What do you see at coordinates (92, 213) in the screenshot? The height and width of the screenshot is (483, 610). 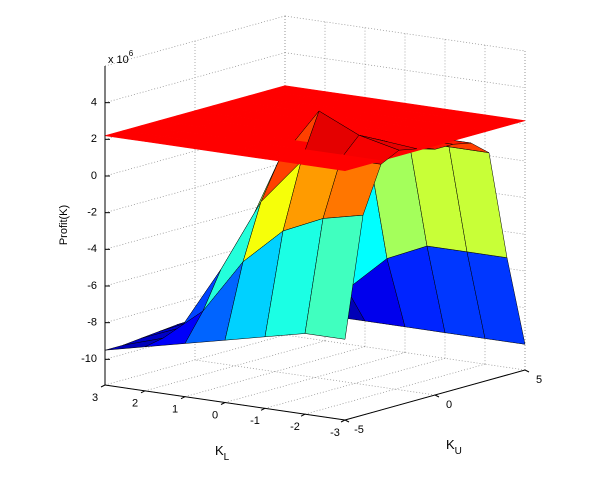 I see `z-tick-label: -2` at bounding box center [92, 213].